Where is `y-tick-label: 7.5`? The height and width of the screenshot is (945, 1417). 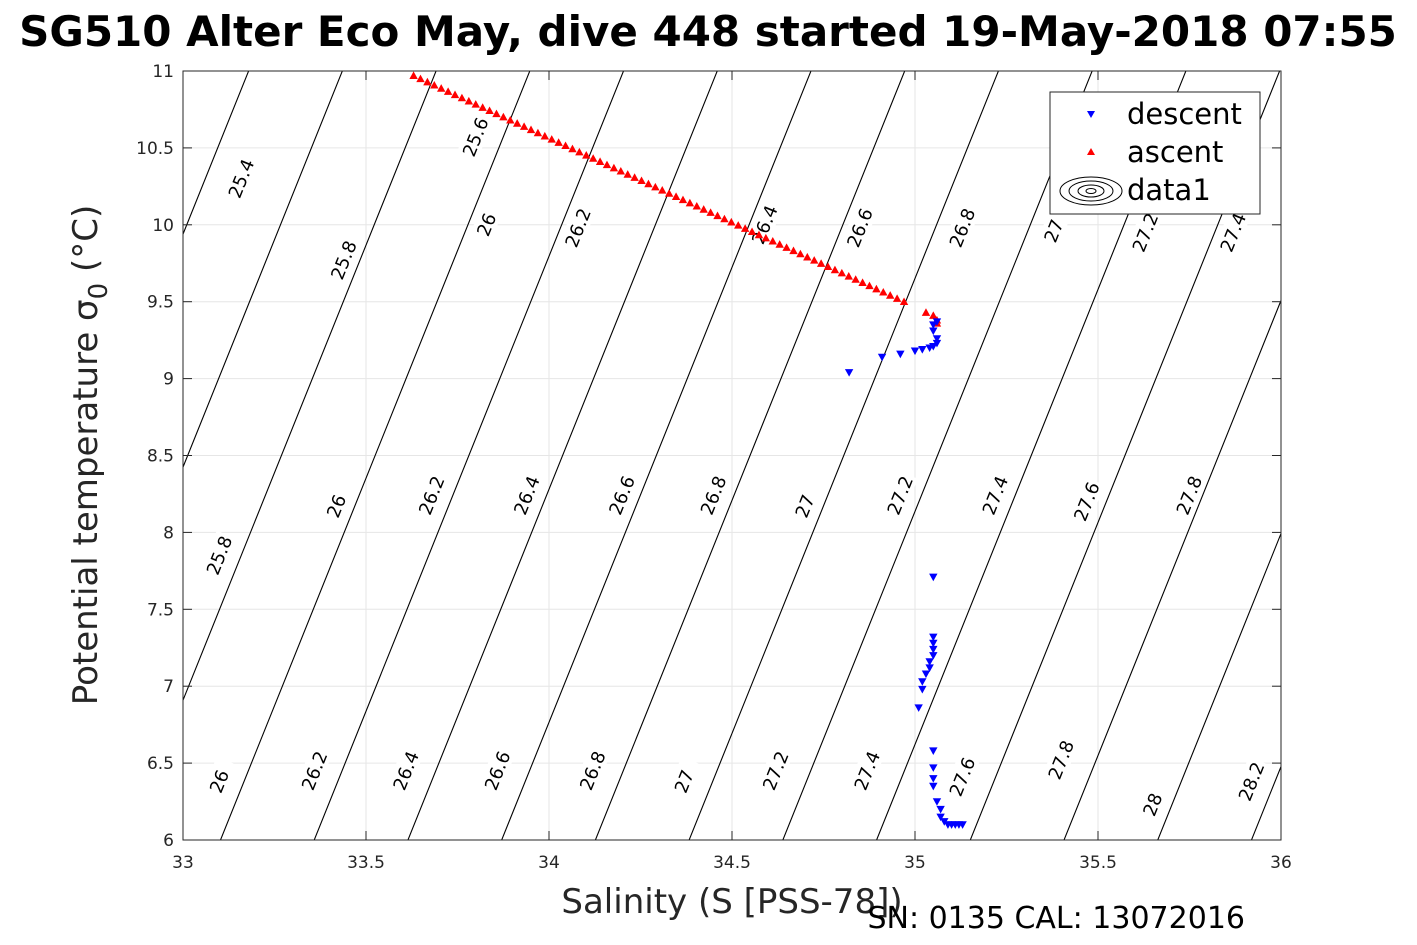 y-tick-label: 7.5 is located at coordinates (160, 610).